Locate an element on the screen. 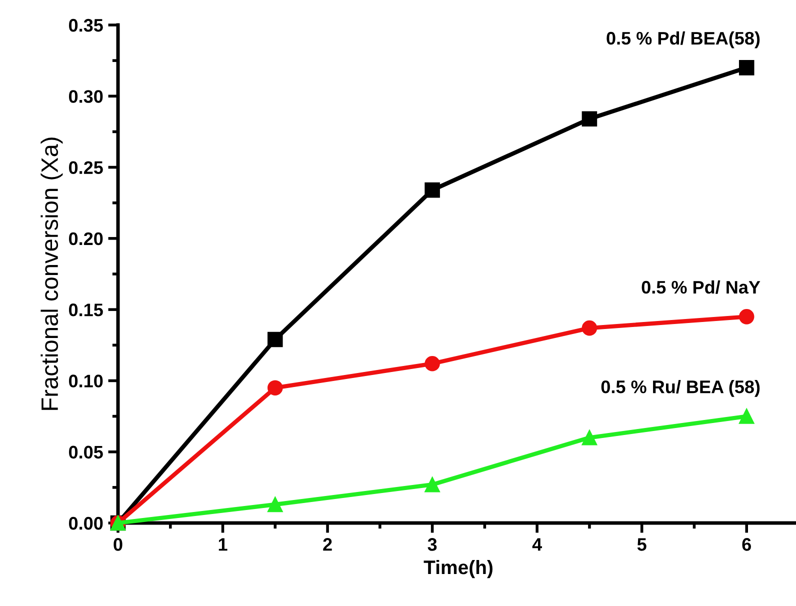 The image size is (796, 606). series-label: 0.5 % Ru/ BEA (58) is located at coordinates (680, 388).